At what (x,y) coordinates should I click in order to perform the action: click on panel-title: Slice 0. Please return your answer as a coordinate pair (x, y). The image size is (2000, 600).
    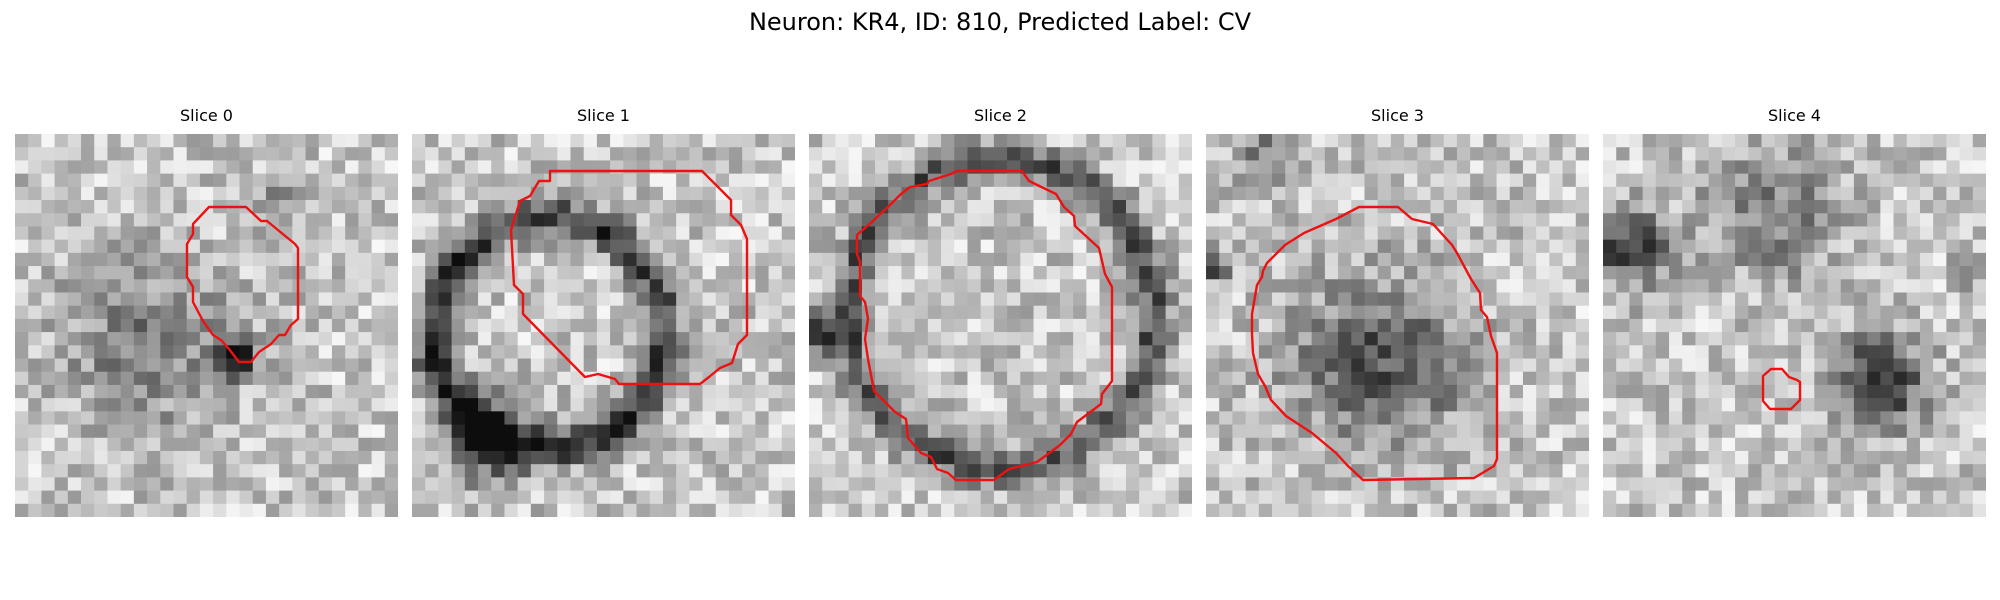
    Looking at the image, I should click on (206, 115).